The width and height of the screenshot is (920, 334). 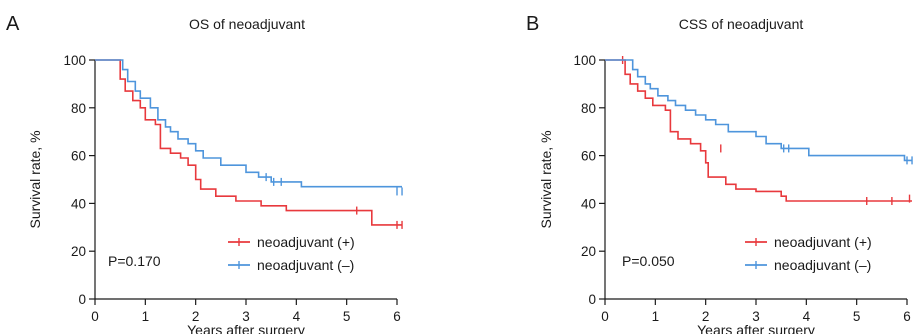 What do you see at coordinates (648, 261) in the screenshot?
I see `p-value: P=0.050` at bounding box center [648, 261].